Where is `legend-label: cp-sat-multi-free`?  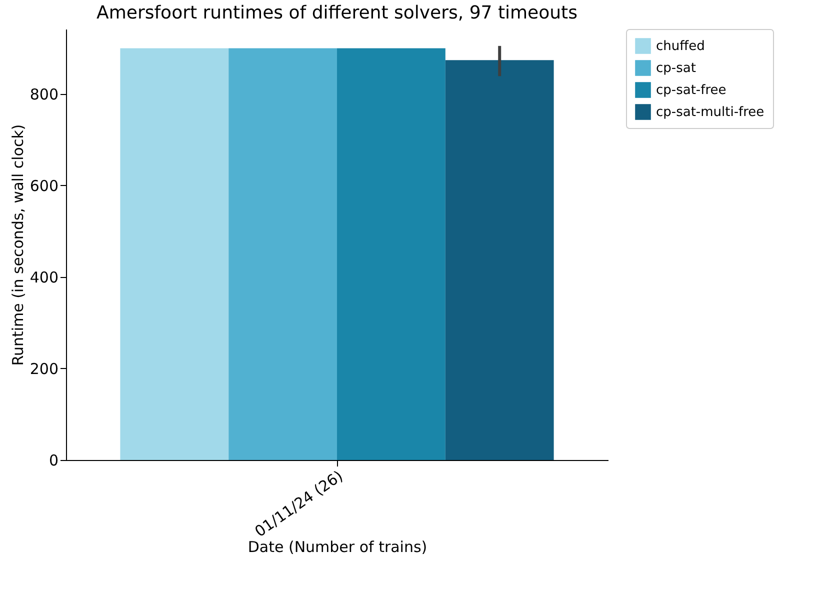
legend-label: cp-sat-multi-free is located at coordinates (710, 112).